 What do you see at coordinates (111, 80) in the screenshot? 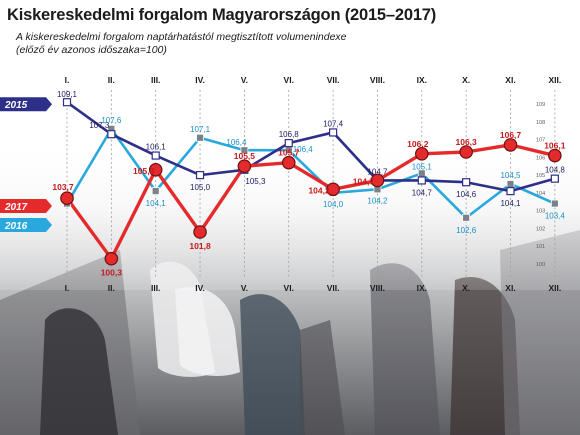
I see `x-tick-label-top: II.` at bounding box center [111, 80].